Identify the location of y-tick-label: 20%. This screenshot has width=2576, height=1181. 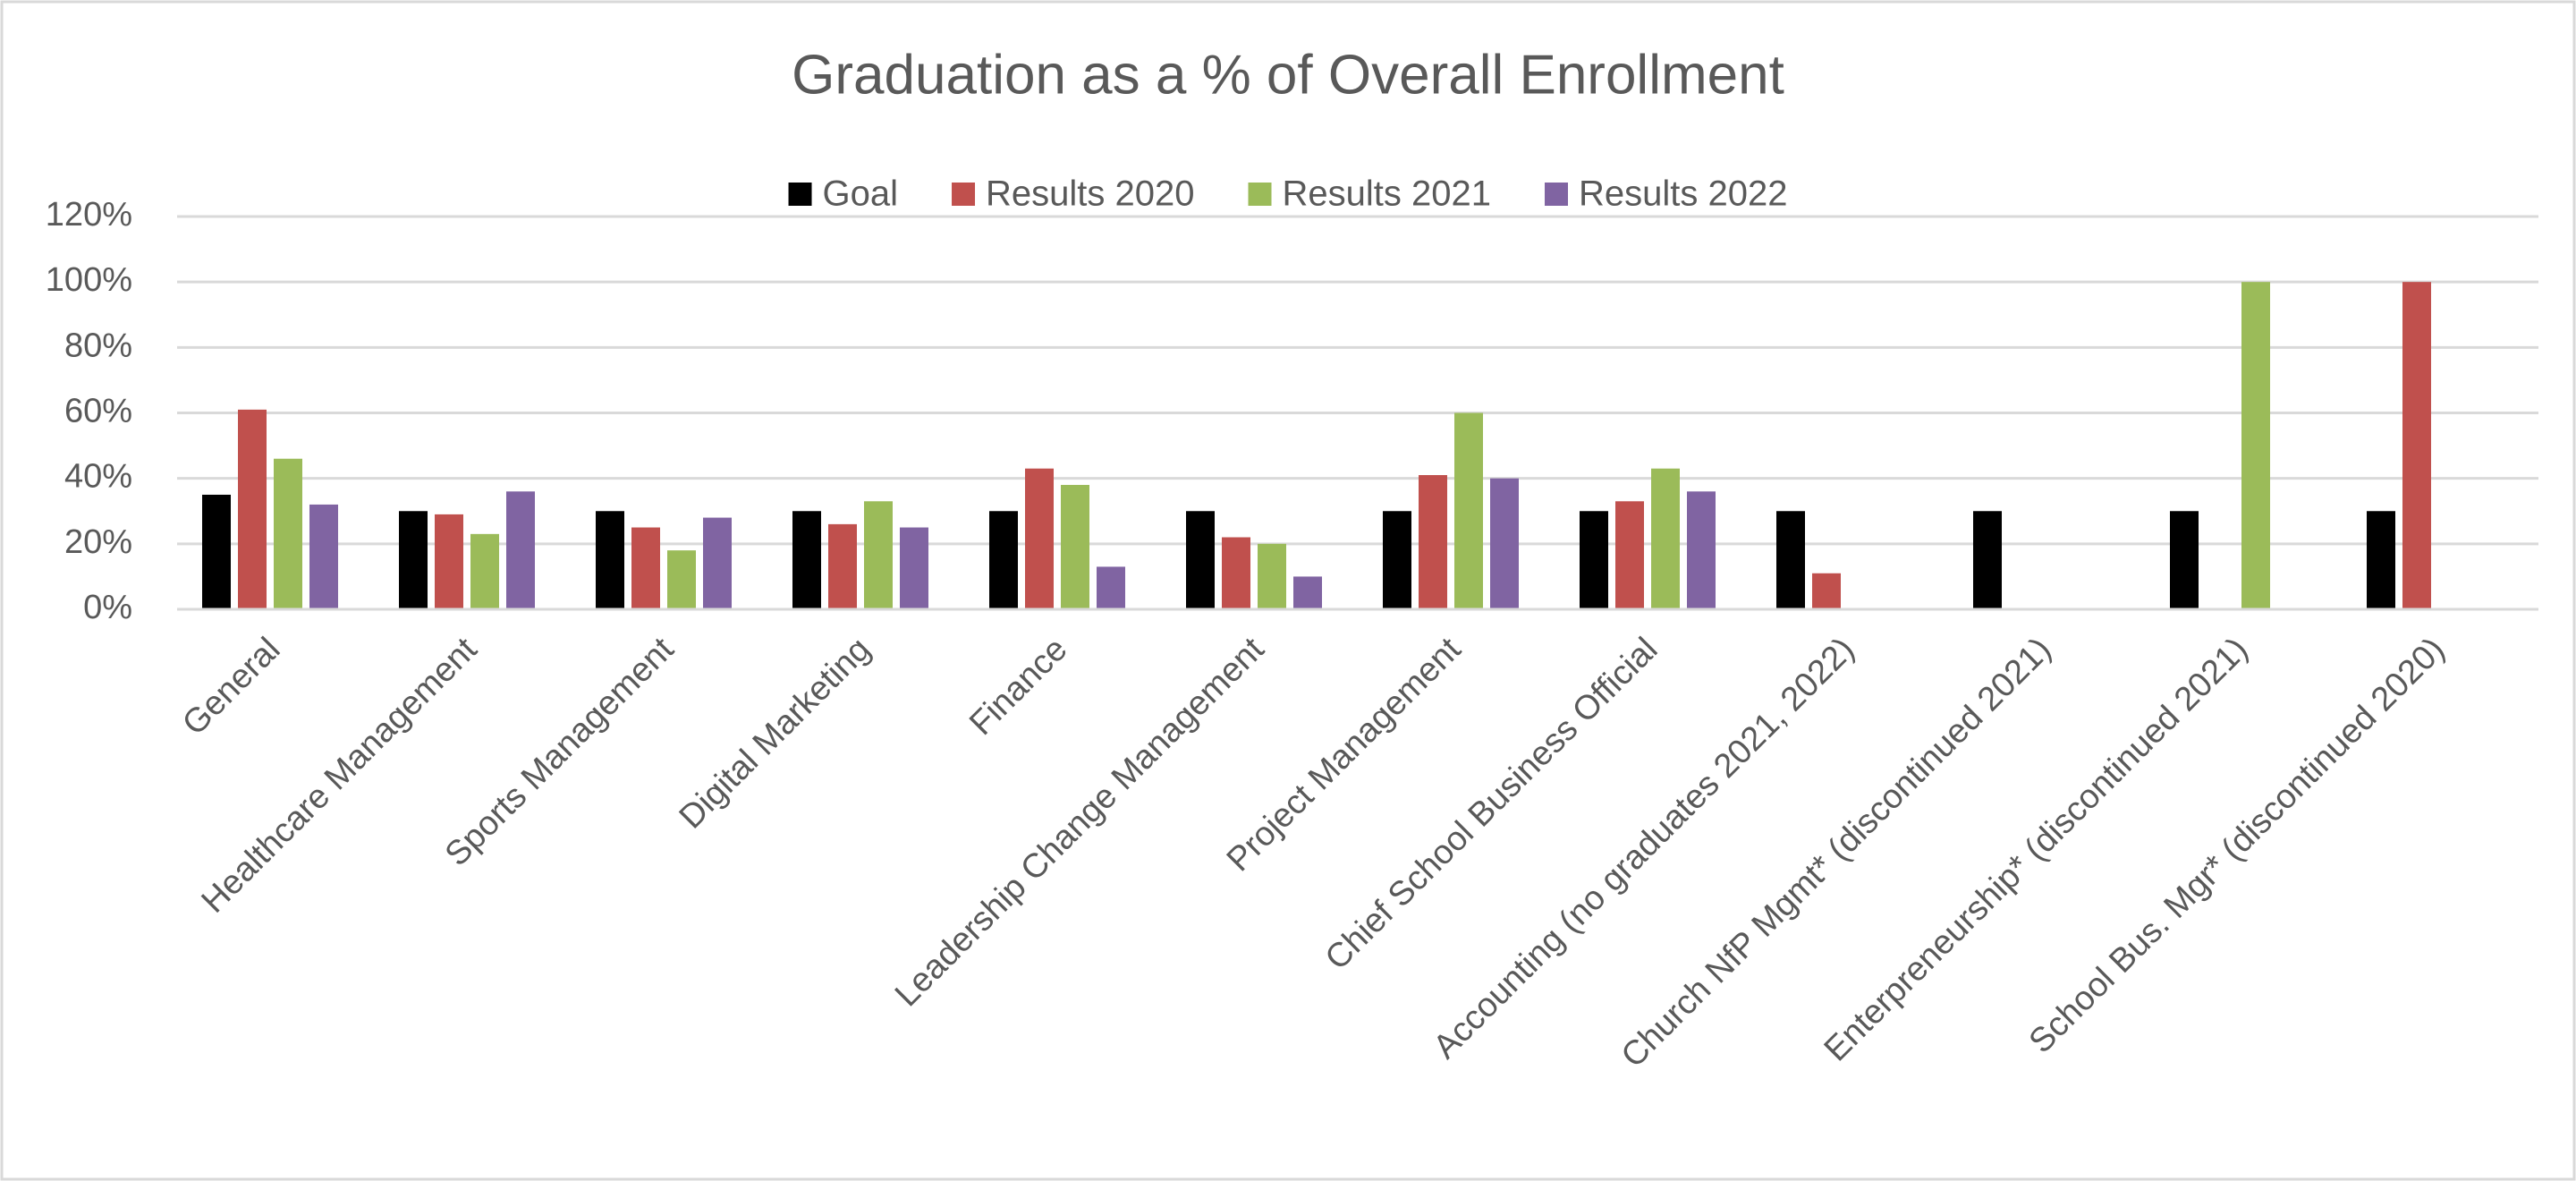
(98, 542).